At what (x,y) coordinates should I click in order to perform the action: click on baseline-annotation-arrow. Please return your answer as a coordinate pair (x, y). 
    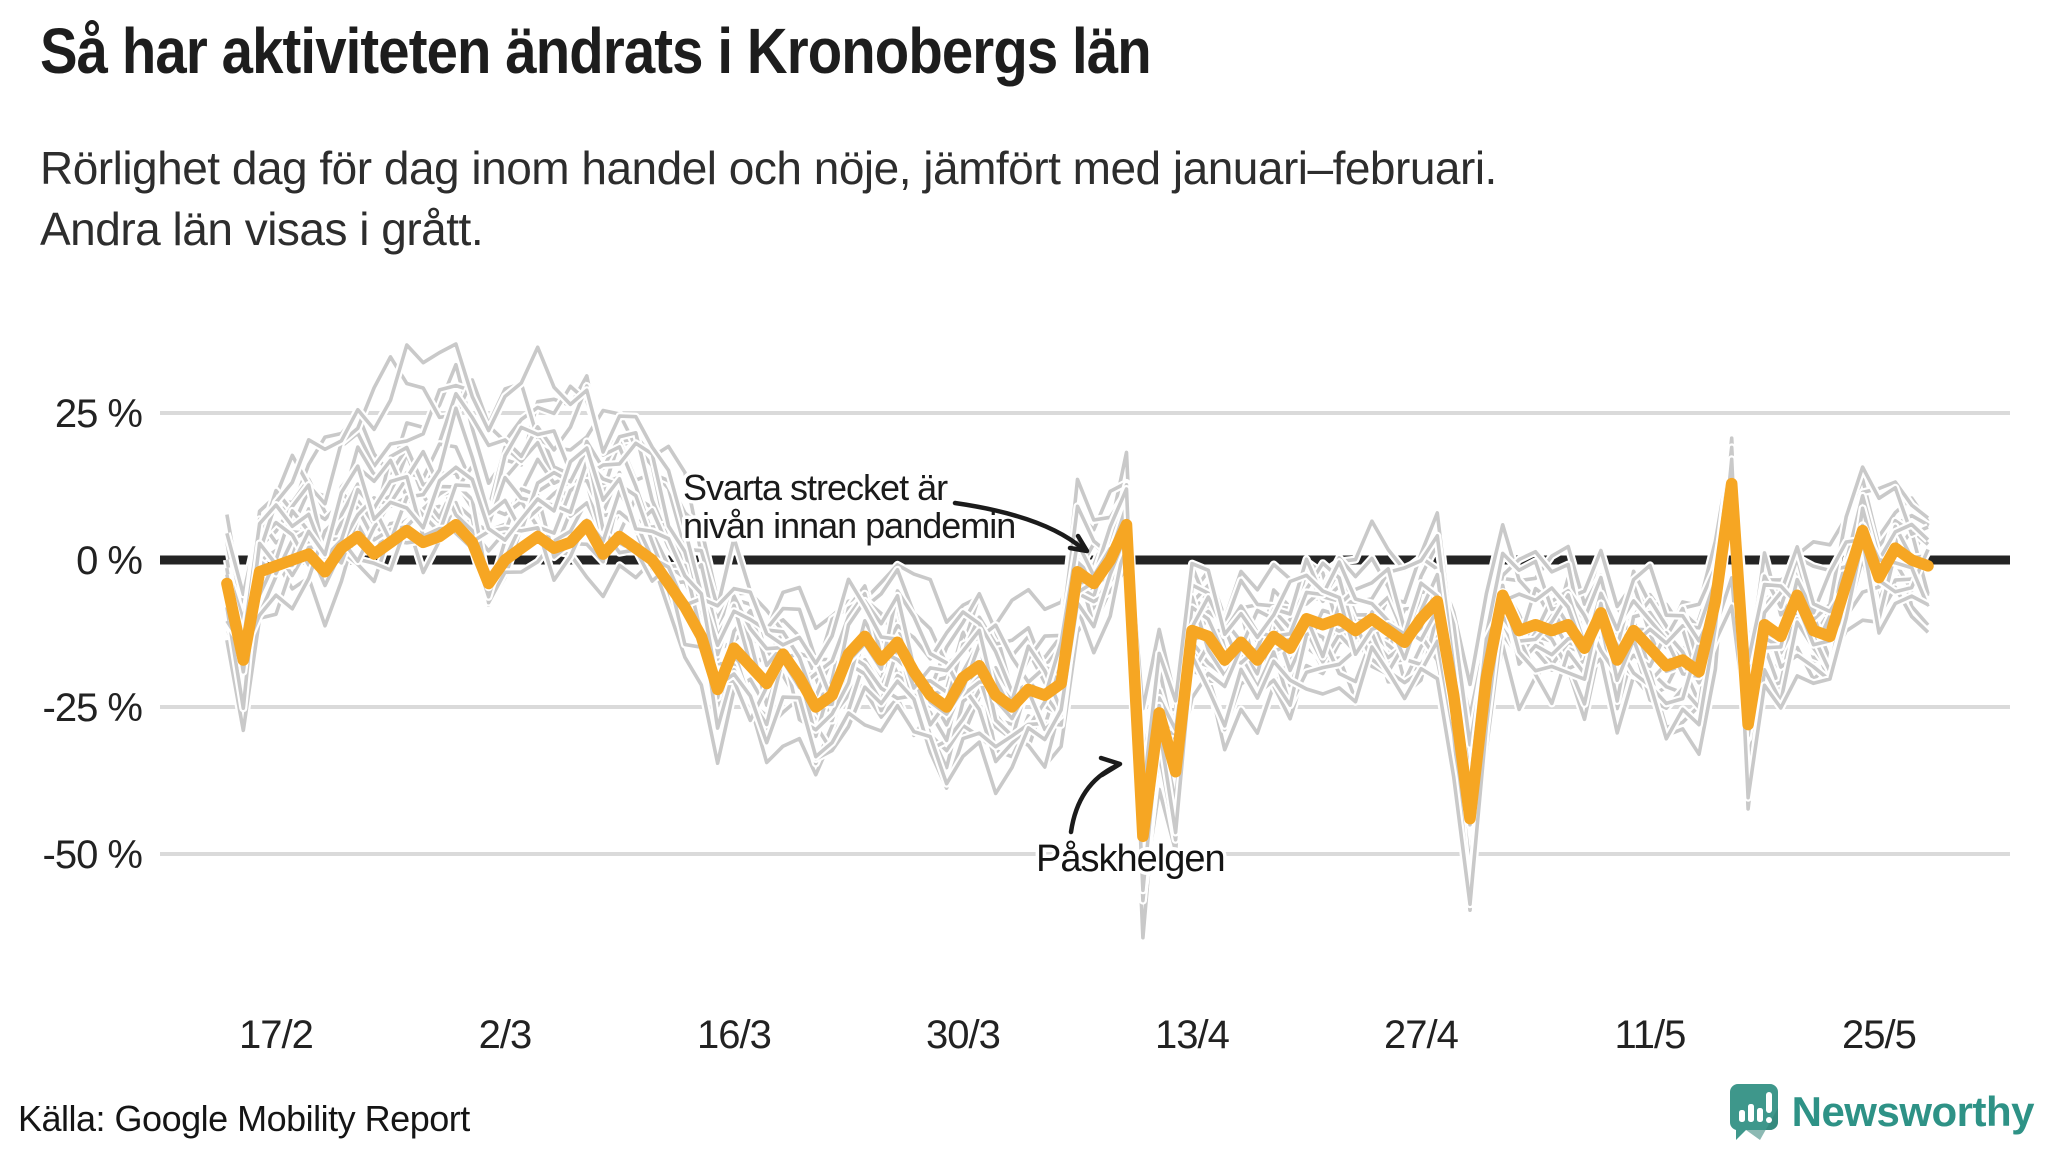
    Looking at the image, I should click on (1019, 526).